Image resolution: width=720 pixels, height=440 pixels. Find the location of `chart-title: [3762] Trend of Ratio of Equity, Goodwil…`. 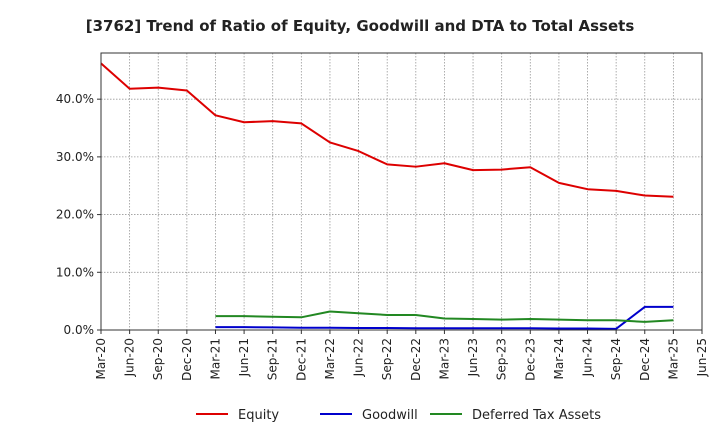

chart-title: [3762] Trend of Ratio of Equity, Goodwil… is located at coordinates (360, 26).